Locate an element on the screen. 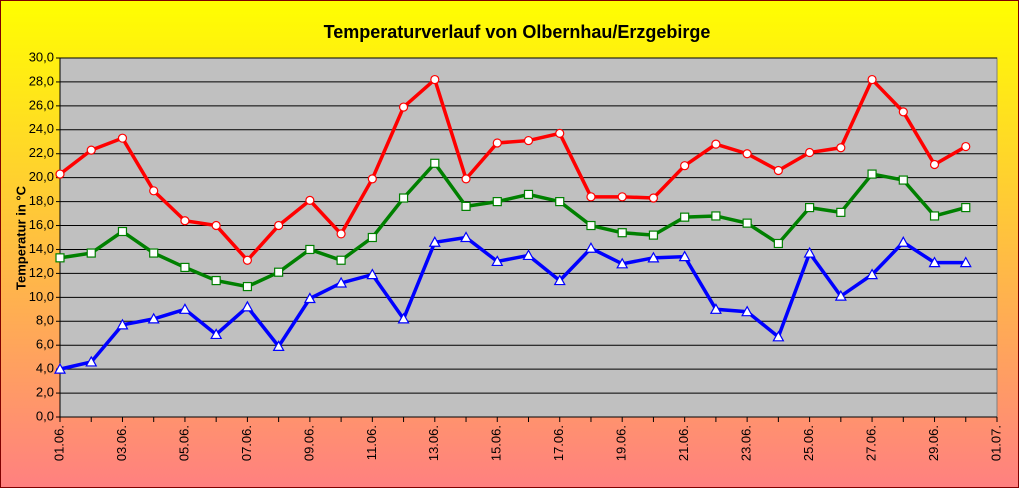 The height and width of the screenshot is (488, 1019). x-tick-label: 15.06. is located at coordinates (496, 443).